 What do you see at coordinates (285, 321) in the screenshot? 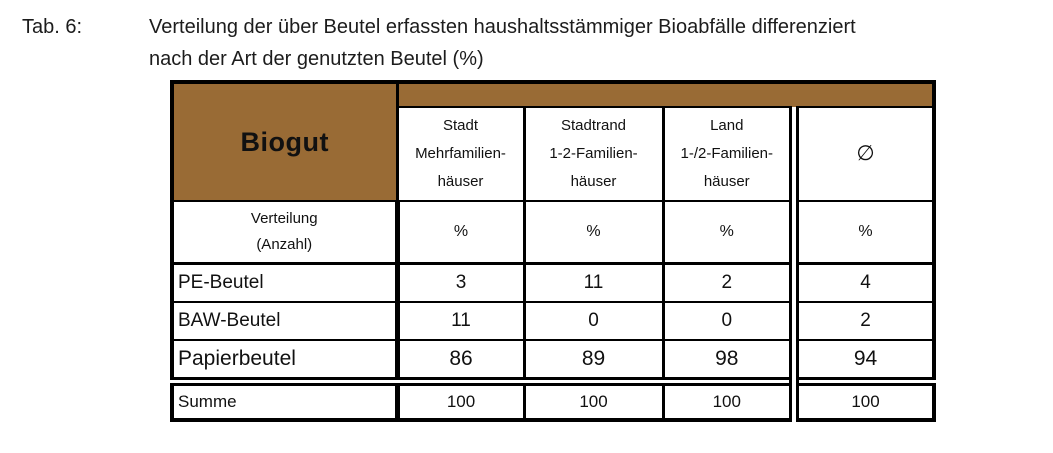
I see `row-label-baw-beutel: BAW-Beutel` at bounding box center [285, 321].